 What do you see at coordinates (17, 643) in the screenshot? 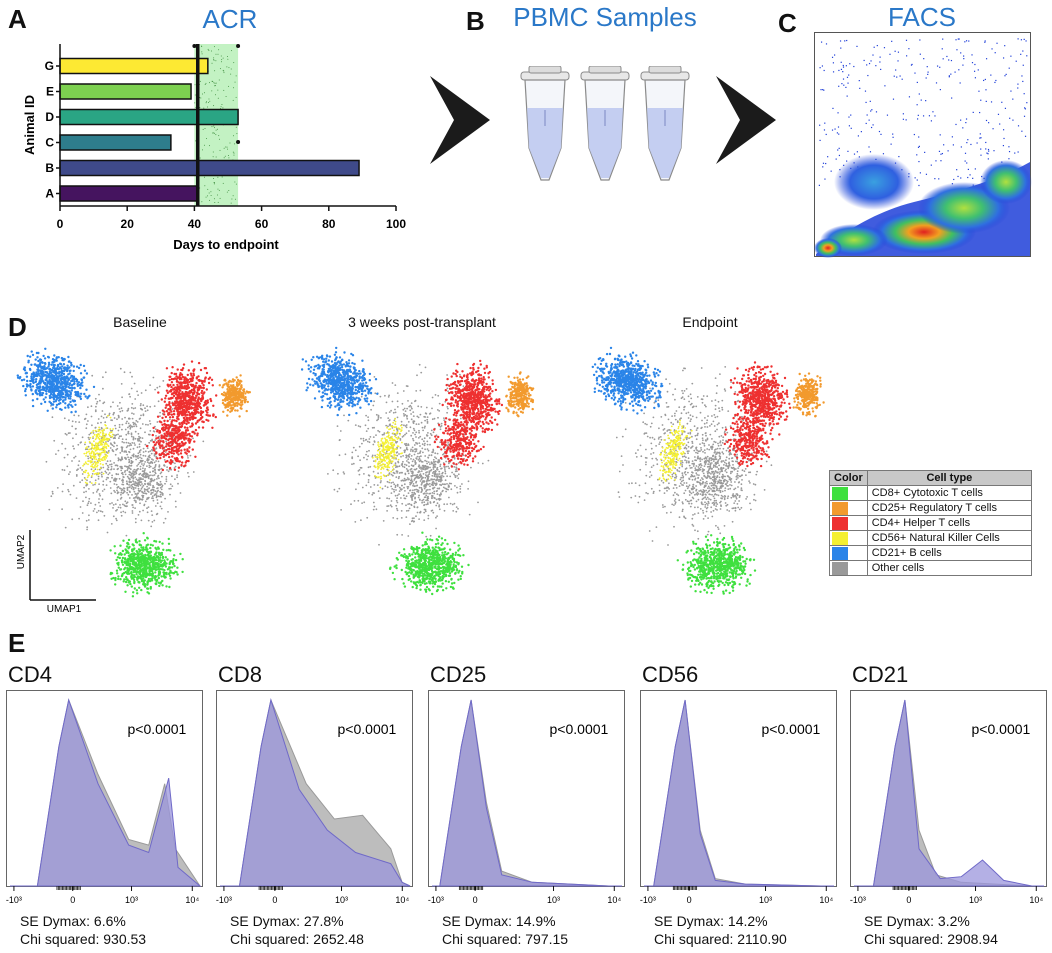
I see `panel-letter-e: E` at bounding box center [17, 643].